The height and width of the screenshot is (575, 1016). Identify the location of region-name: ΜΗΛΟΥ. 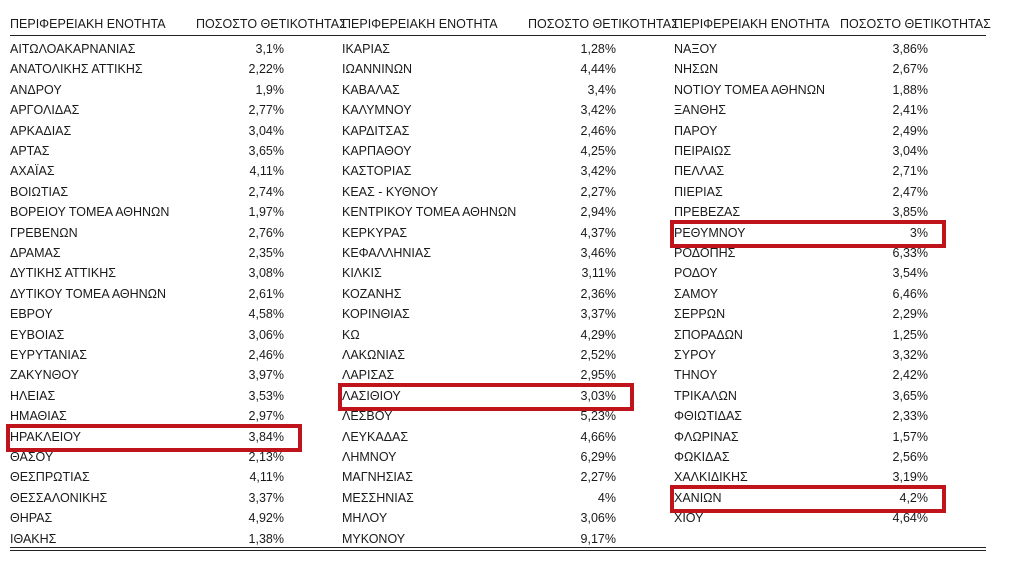
(365, 518).